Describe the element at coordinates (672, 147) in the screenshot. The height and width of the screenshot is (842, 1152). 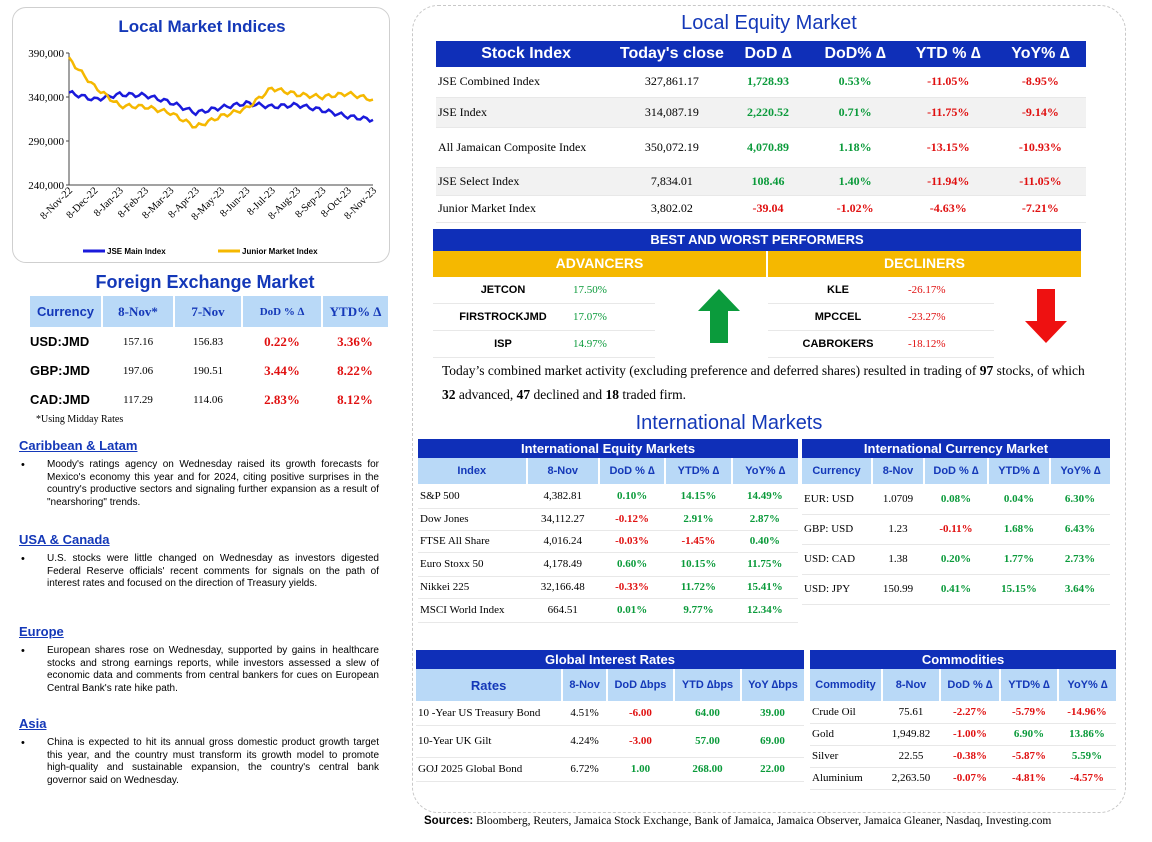
I see `equity-close: 350,072.19` at that location.